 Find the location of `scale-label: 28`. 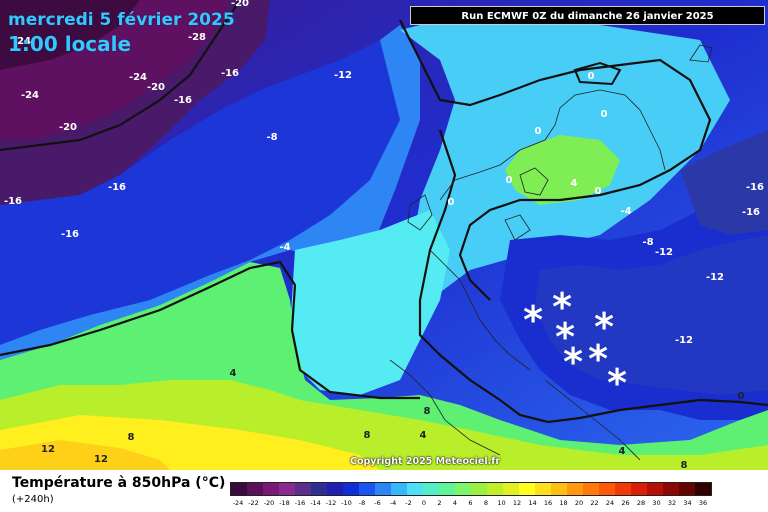

scale-label: 28 is located at coordinates (641, 503).